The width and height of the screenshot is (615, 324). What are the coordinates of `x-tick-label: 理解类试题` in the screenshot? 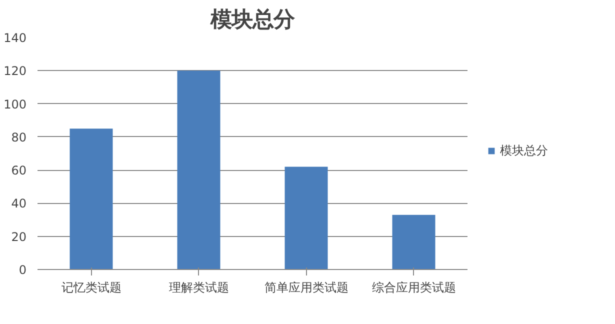 It's located at (198, 287).